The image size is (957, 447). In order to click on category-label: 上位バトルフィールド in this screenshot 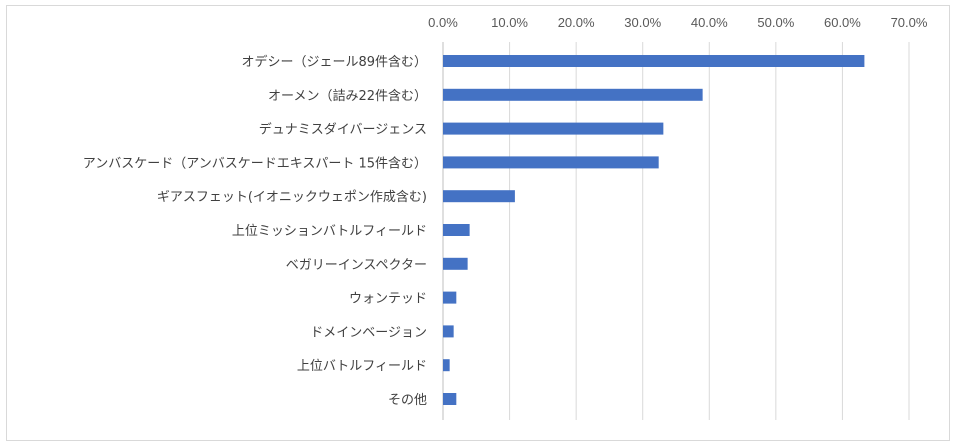, I will do `click(362, 366)`.